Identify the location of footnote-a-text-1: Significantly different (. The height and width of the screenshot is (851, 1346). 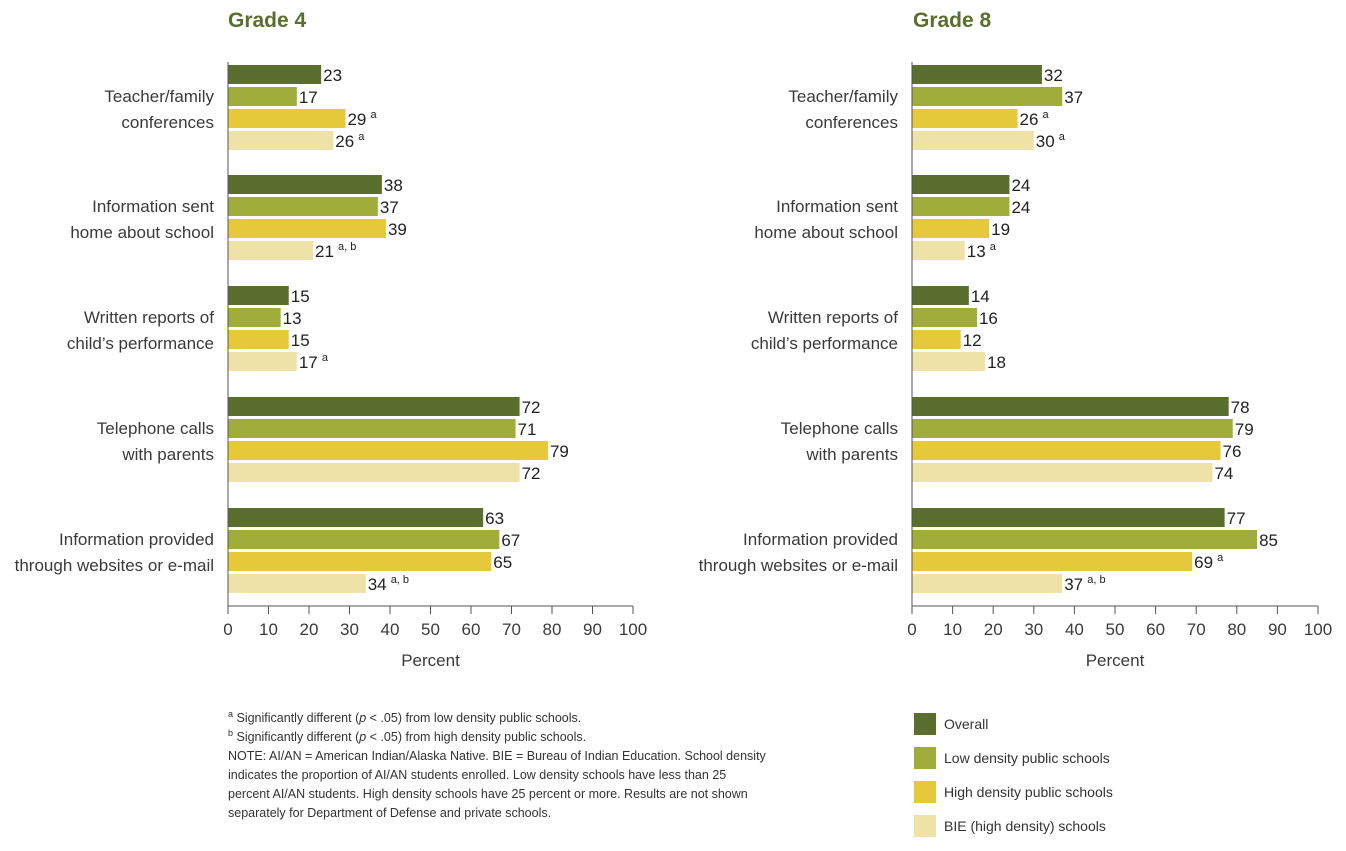
(296, 718).